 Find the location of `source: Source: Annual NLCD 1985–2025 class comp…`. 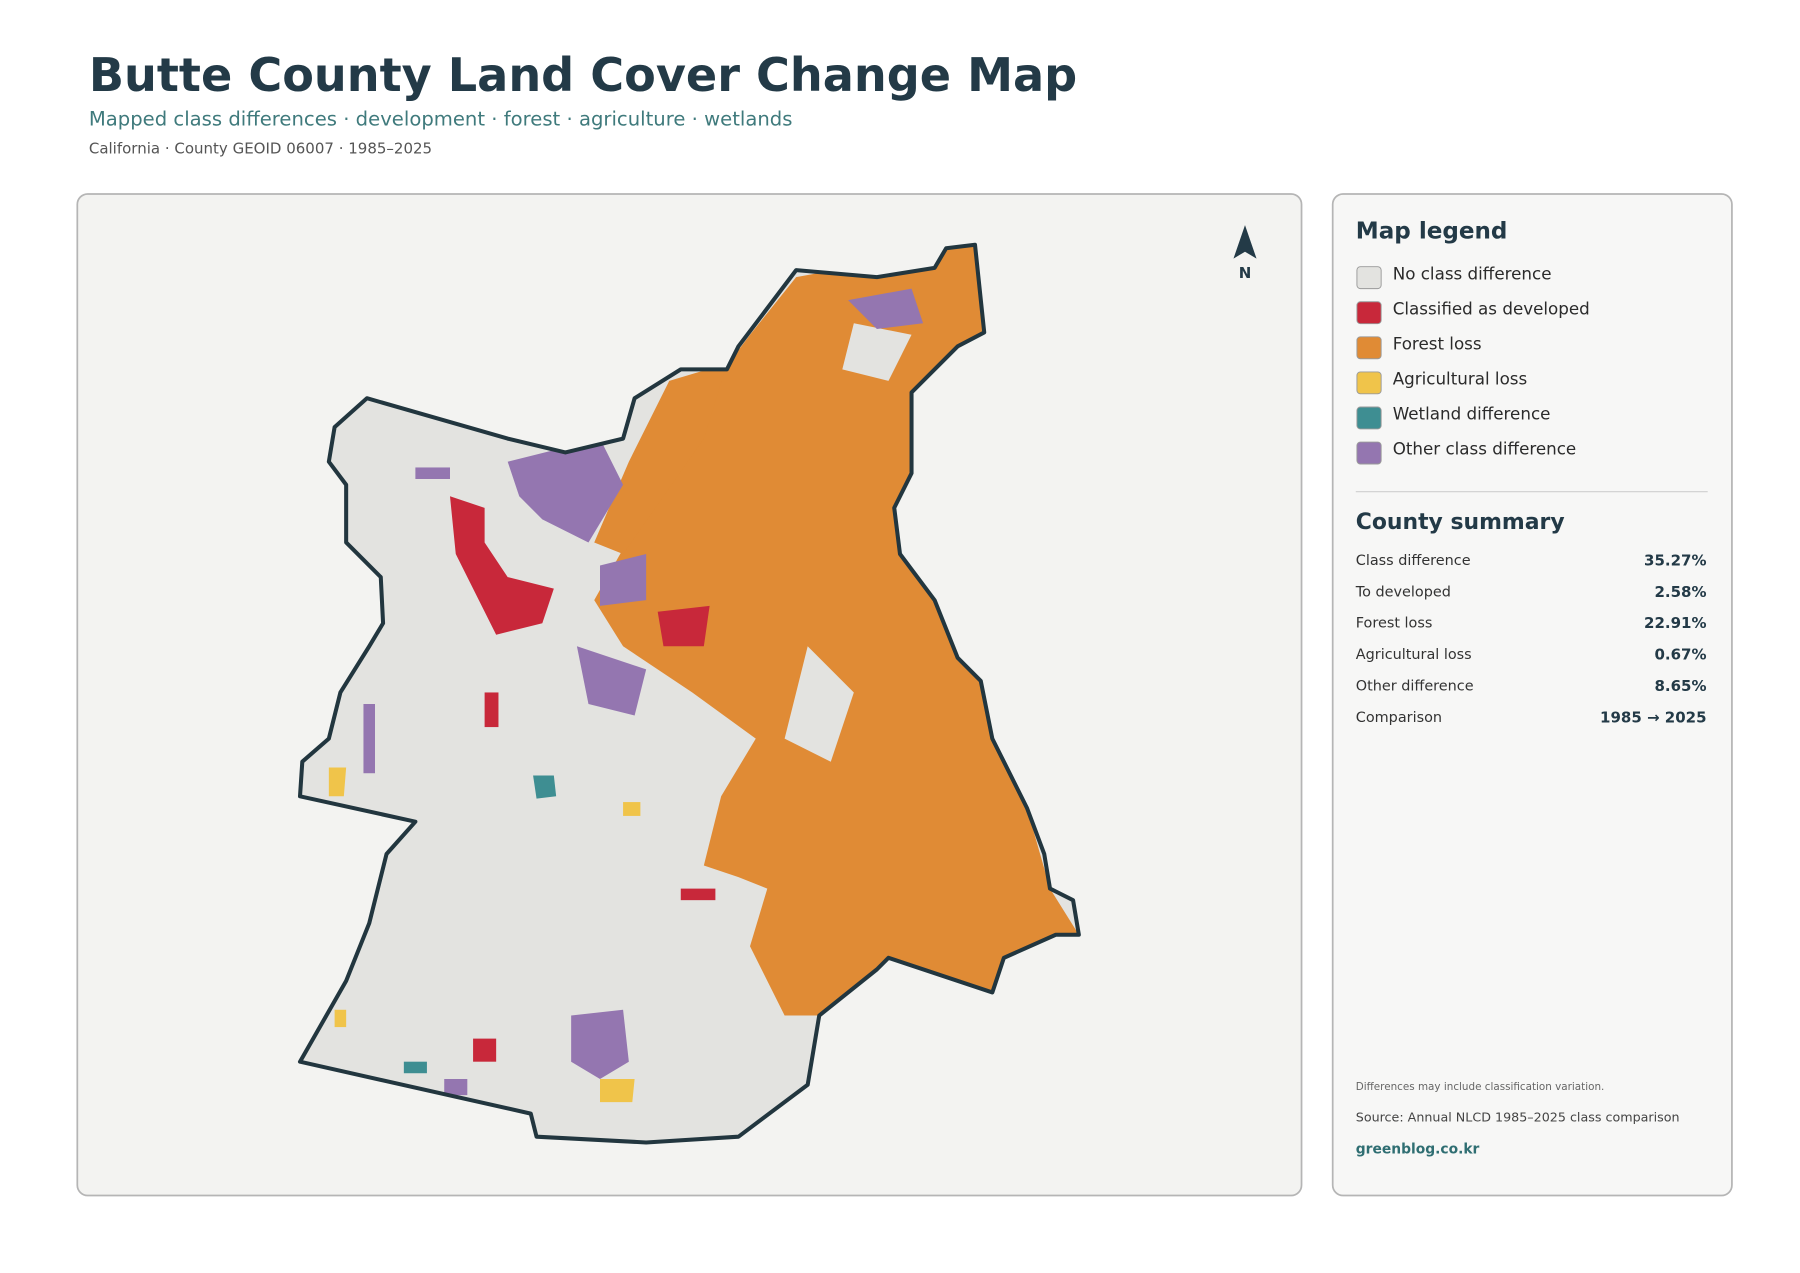

source: Source: Annual NLCD 1985–2025 class comp… is located at coordinates (1518, 1117).